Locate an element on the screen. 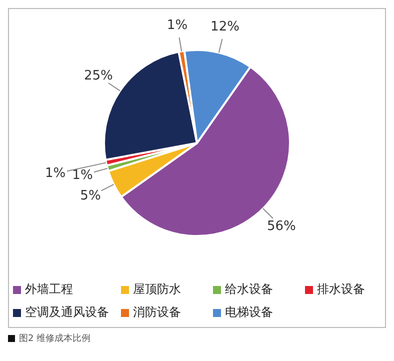 This screenshot has height=361, width=394. legend-label: 消防设备 is located at coordinates (157, 312).